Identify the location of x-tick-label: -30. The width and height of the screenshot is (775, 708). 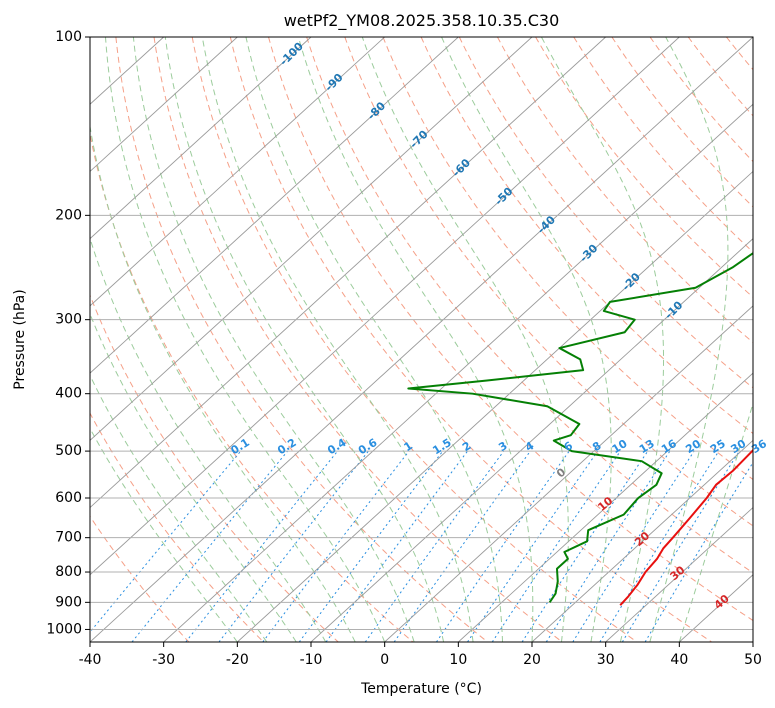
(163, 660).